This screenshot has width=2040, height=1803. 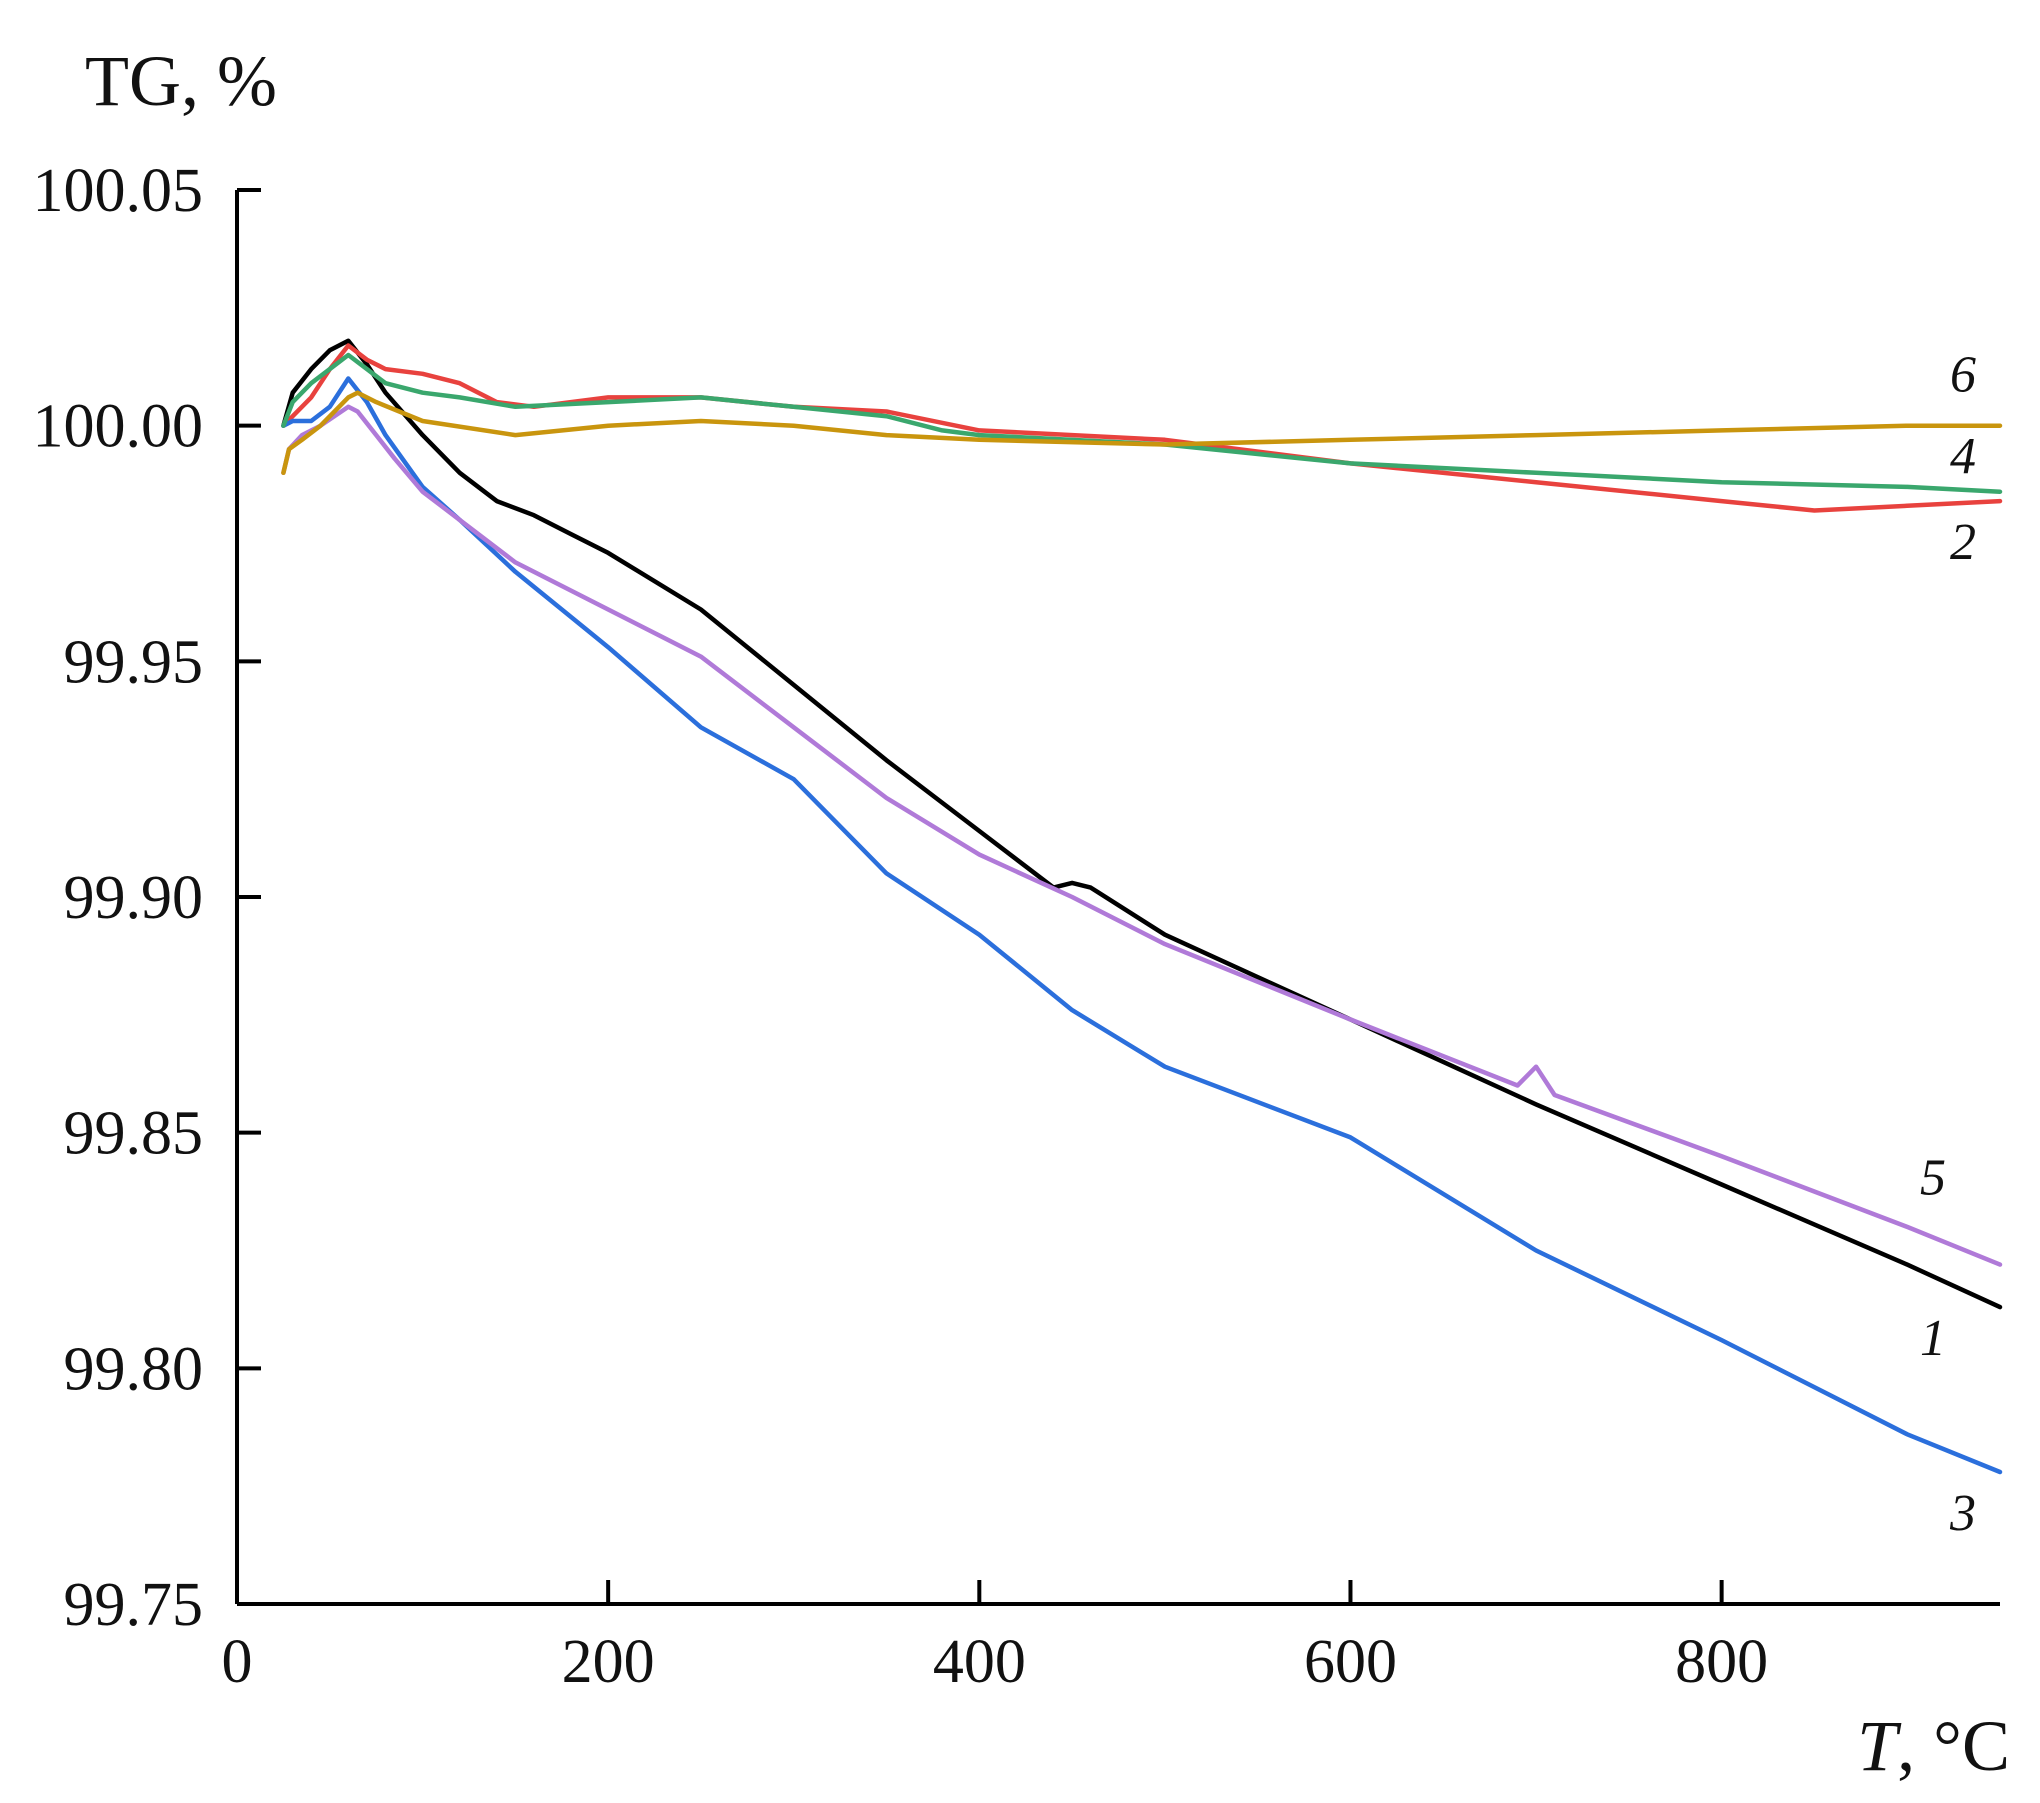 What do you see at coordinates (1933, 1338) in the screenshot?
I see `curve-label-1: 1` at bounding box center [1933, 1338].